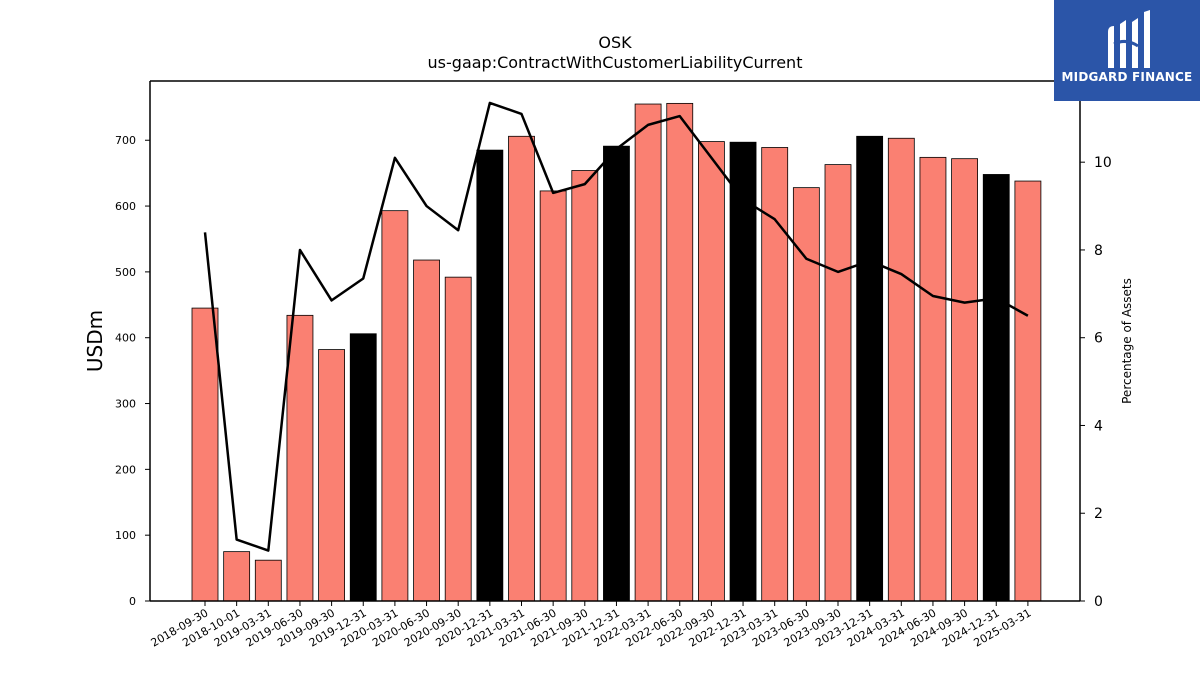 The width and height of the screenshot is (1200, 675). What do you see at coordinates (1127, 341) in the screenshot?
I see `y2-axis-label: Percentage of Assets` at bounding box center [1127, 341].